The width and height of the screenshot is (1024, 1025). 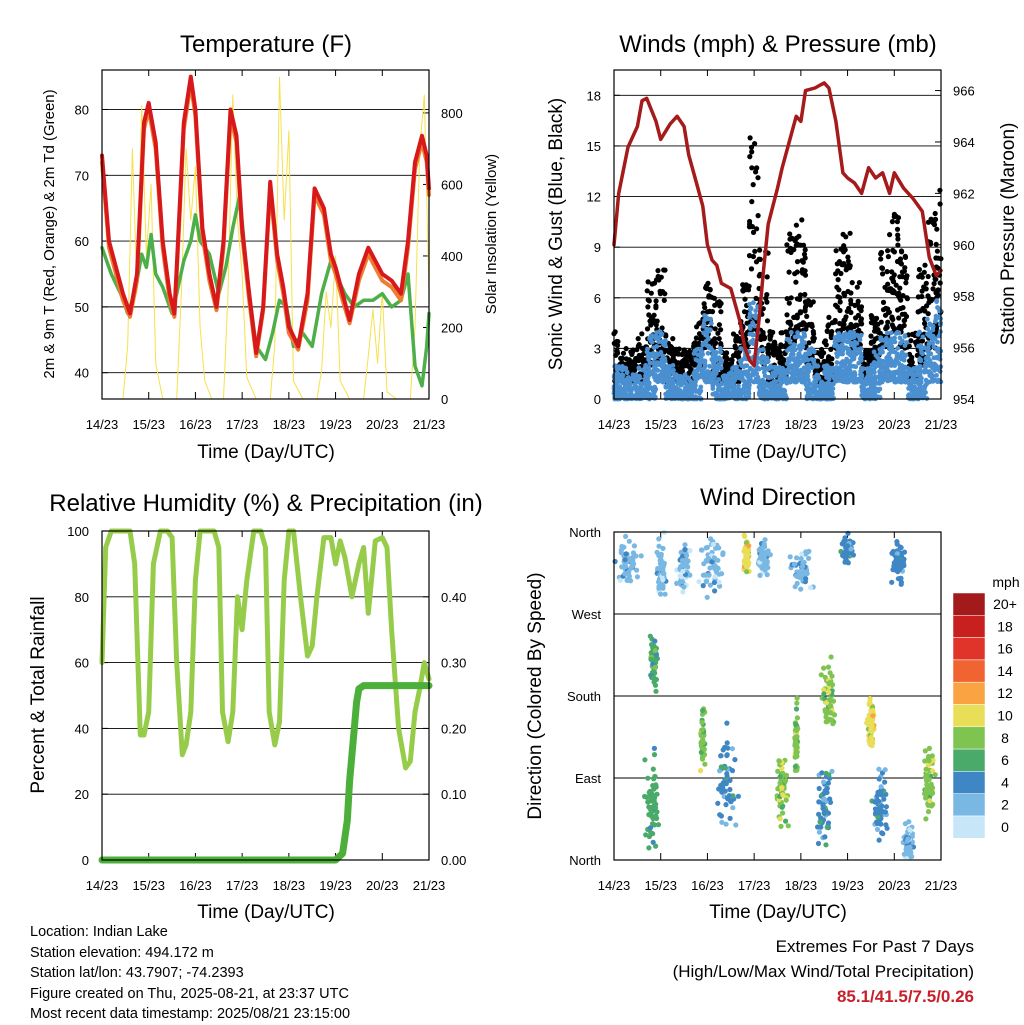 I want to click on winds-xtick-label: 16/23, so click(x=707, y=424).